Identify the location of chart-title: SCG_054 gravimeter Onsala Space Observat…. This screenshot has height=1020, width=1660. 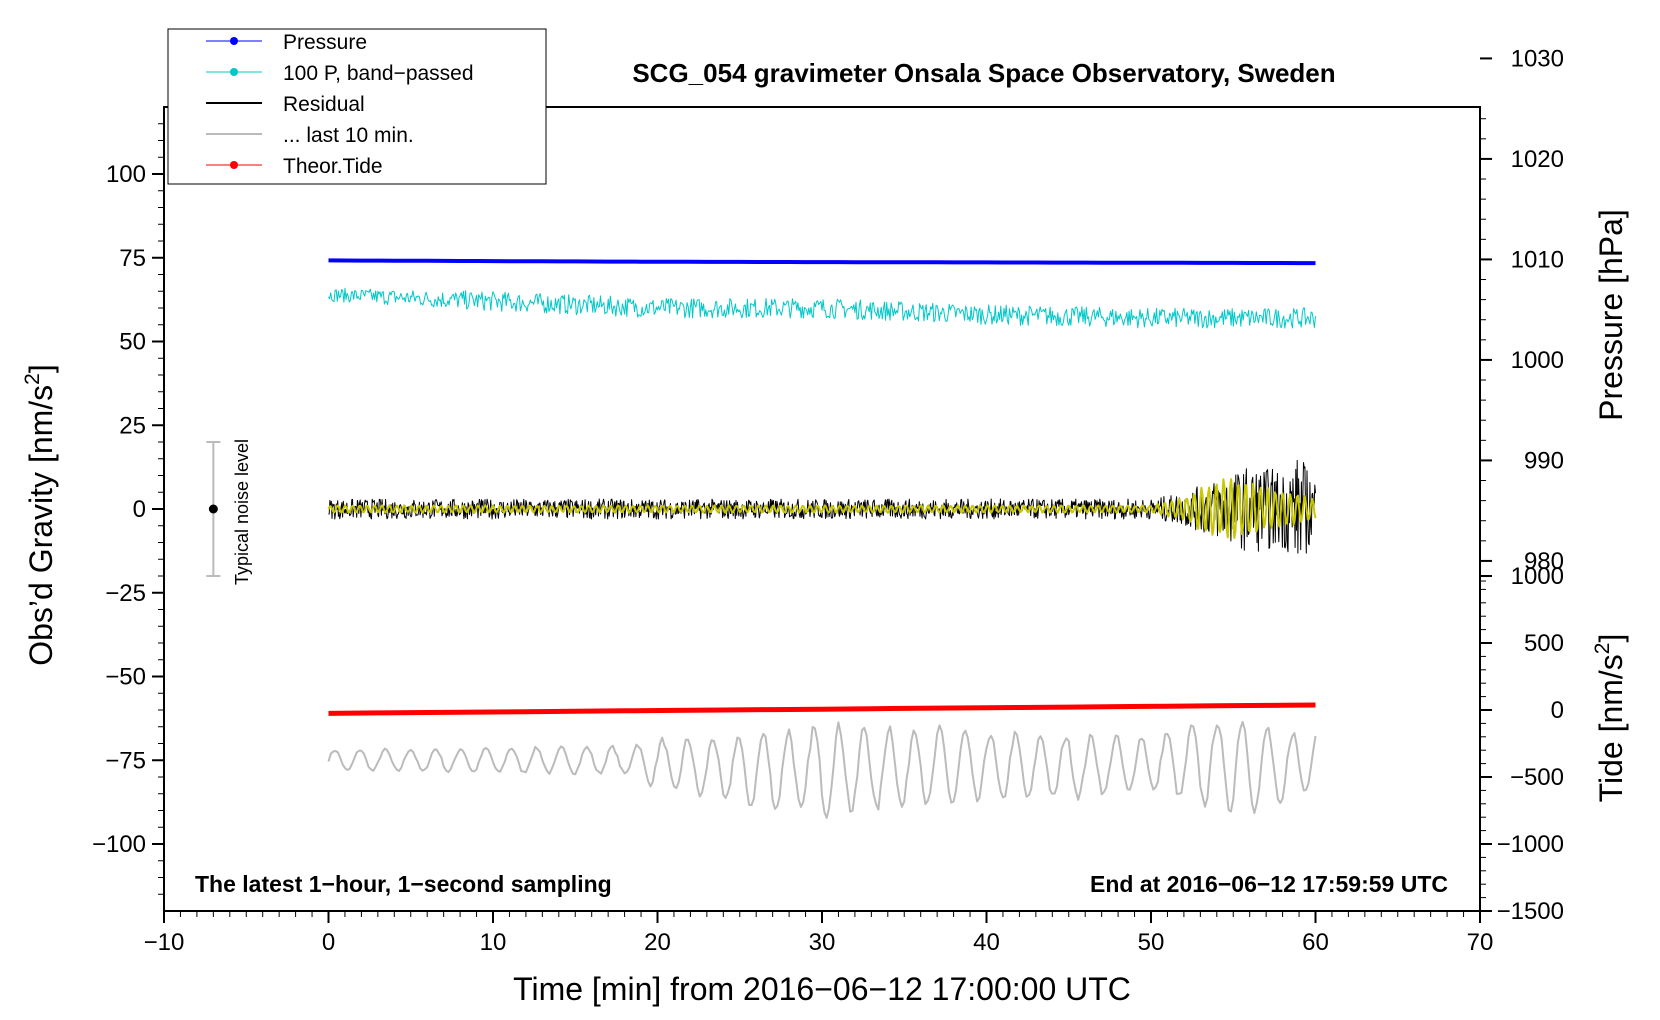
(983, 73).